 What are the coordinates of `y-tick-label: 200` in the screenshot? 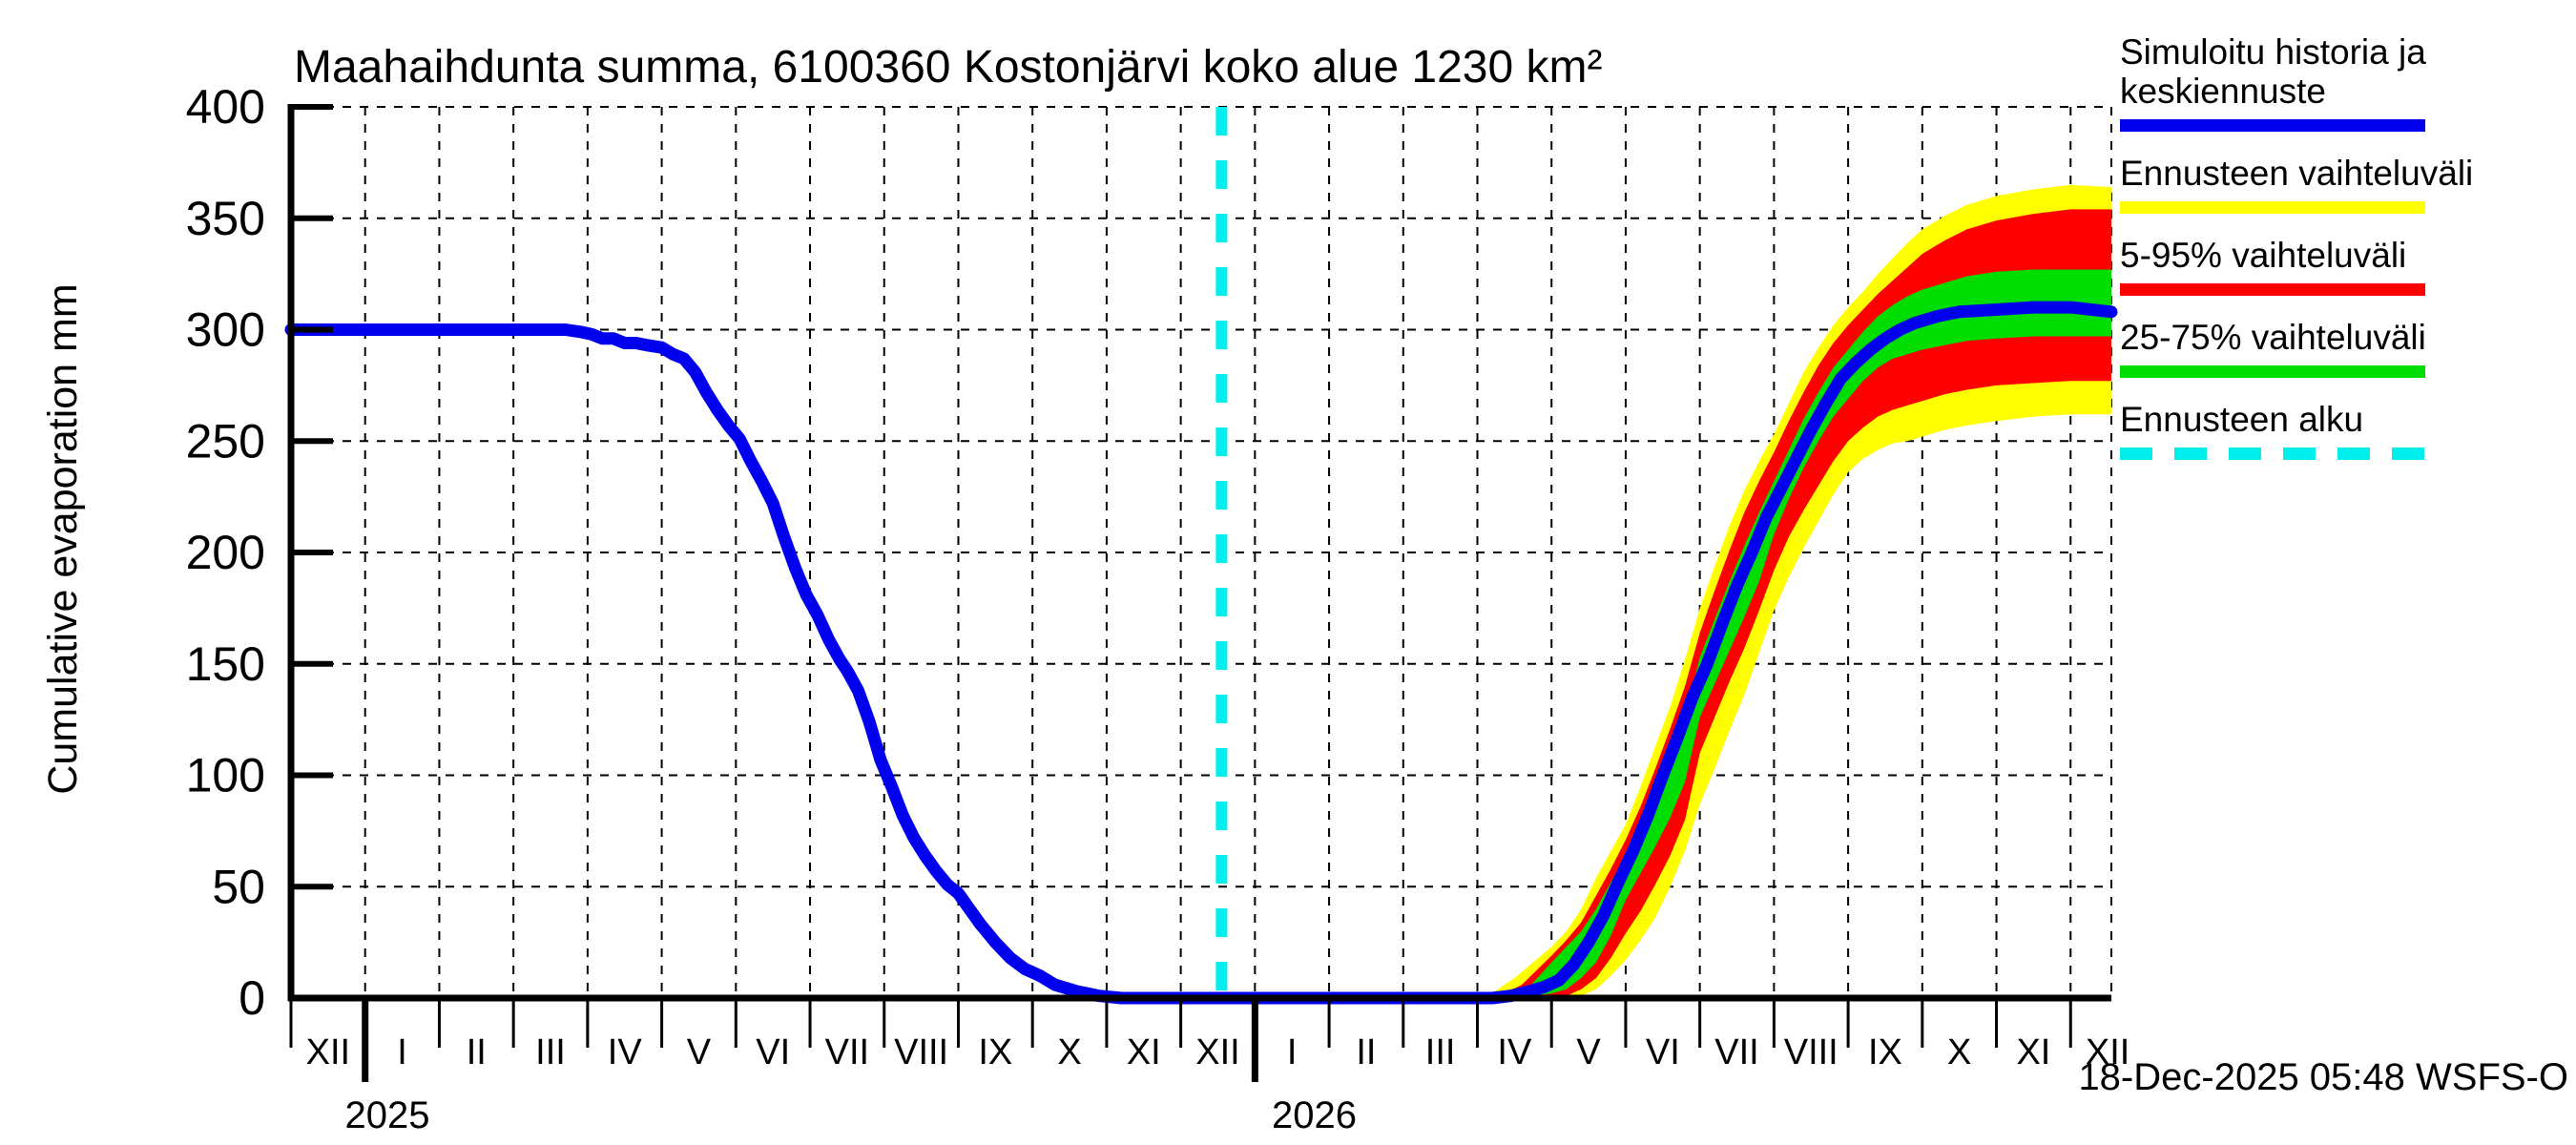 It's located at (225, 553).